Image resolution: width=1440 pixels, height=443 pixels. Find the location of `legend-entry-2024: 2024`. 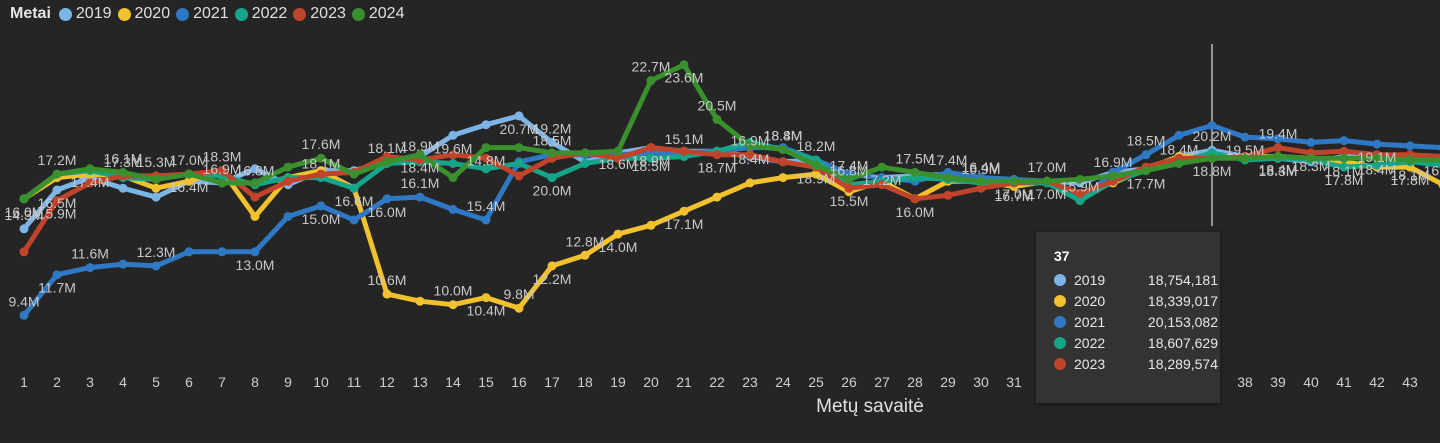

legend-entry-2024: 2024 is located at coordinates (377, 14).